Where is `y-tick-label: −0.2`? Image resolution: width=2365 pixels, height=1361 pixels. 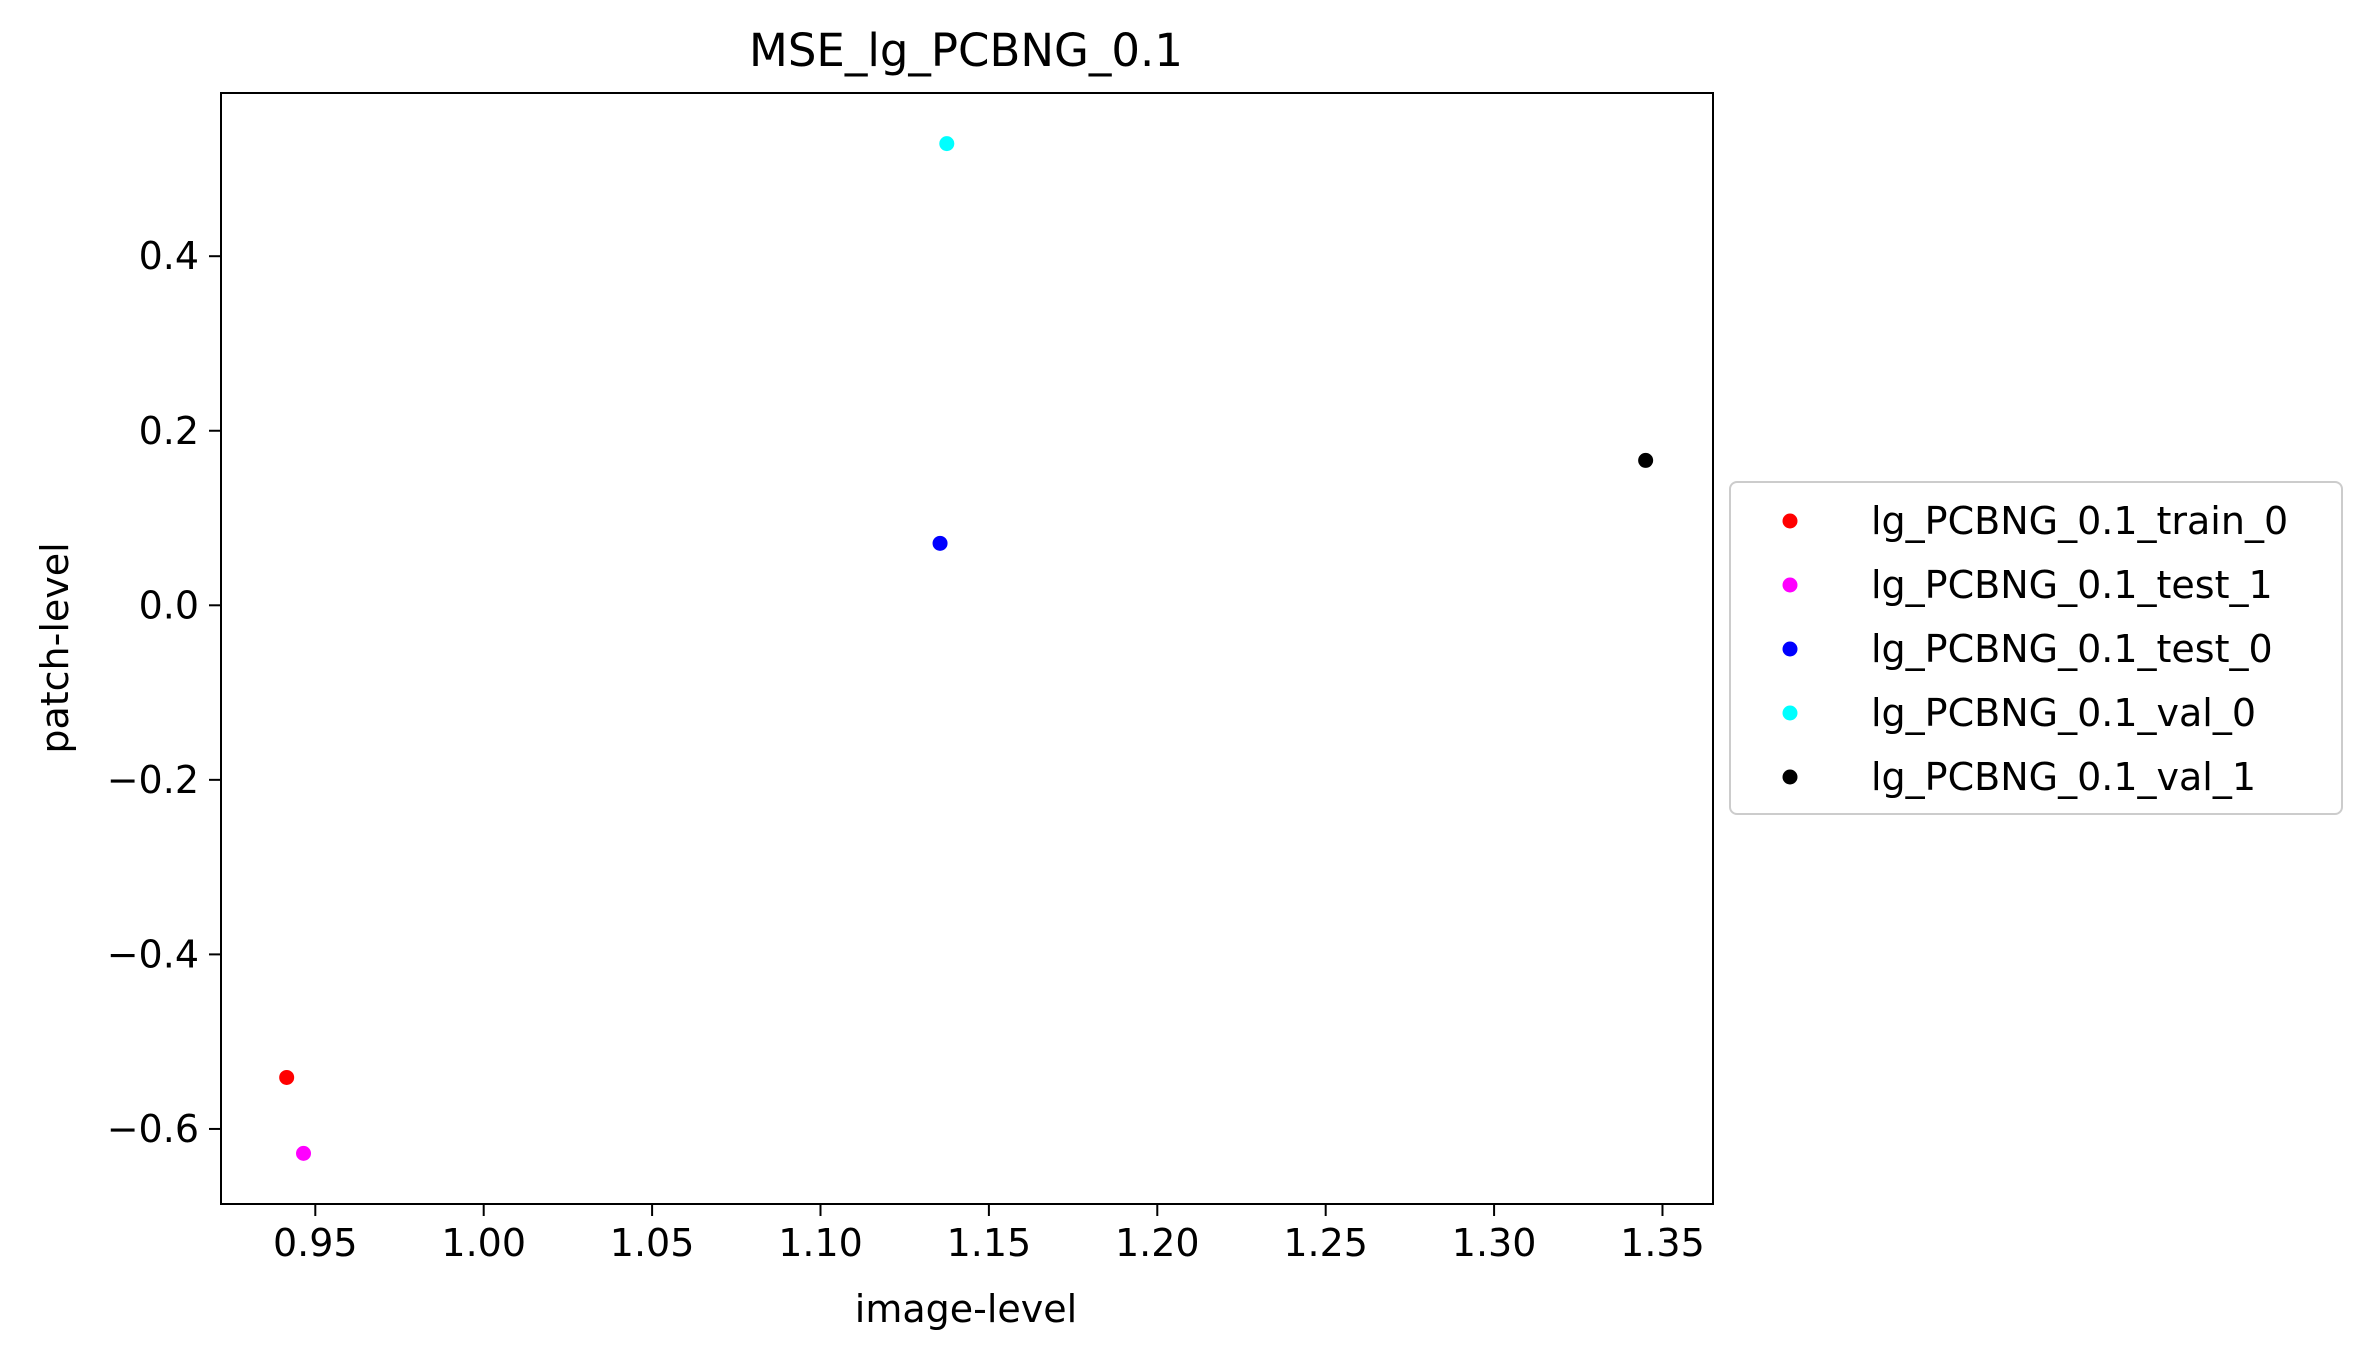
y-tick-label: −0.2 is located at coordinates (153, 780).